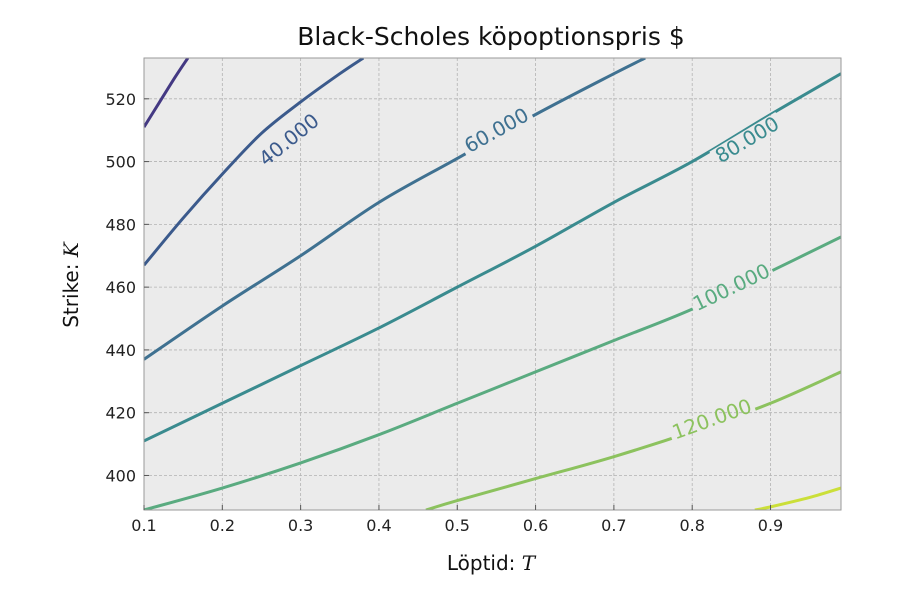  What do you see at coordinates (222, 525) in the screenshot?
I see `x-tick-label: 0.2` at bounding box center [222, 525].